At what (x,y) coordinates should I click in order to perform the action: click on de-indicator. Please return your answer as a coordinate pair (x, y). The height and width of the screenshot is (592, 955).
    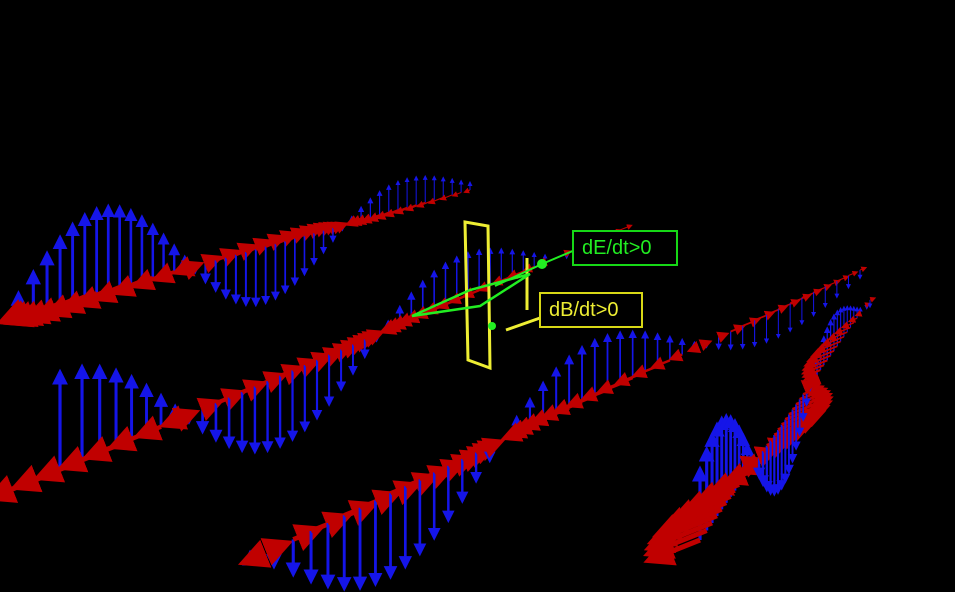
    Looking at the image, I should click on (518, 275).